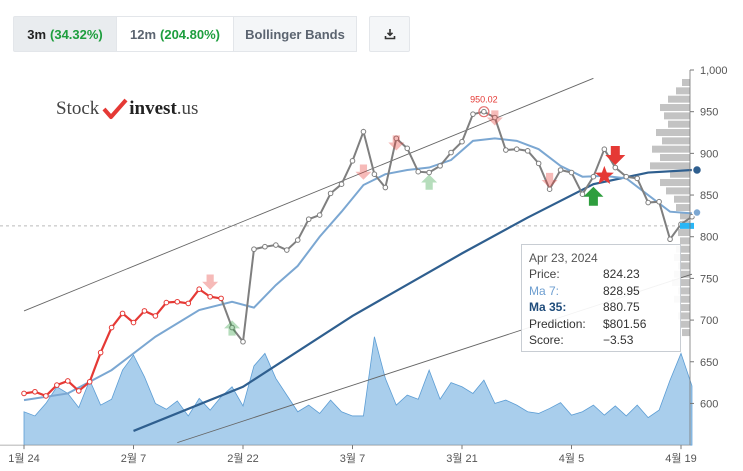 The height and width of the screenshot is (471, 743). Describe the element at coordinates (615, 156) in the screenshot. I see `sell-arrow-strong` at that location.